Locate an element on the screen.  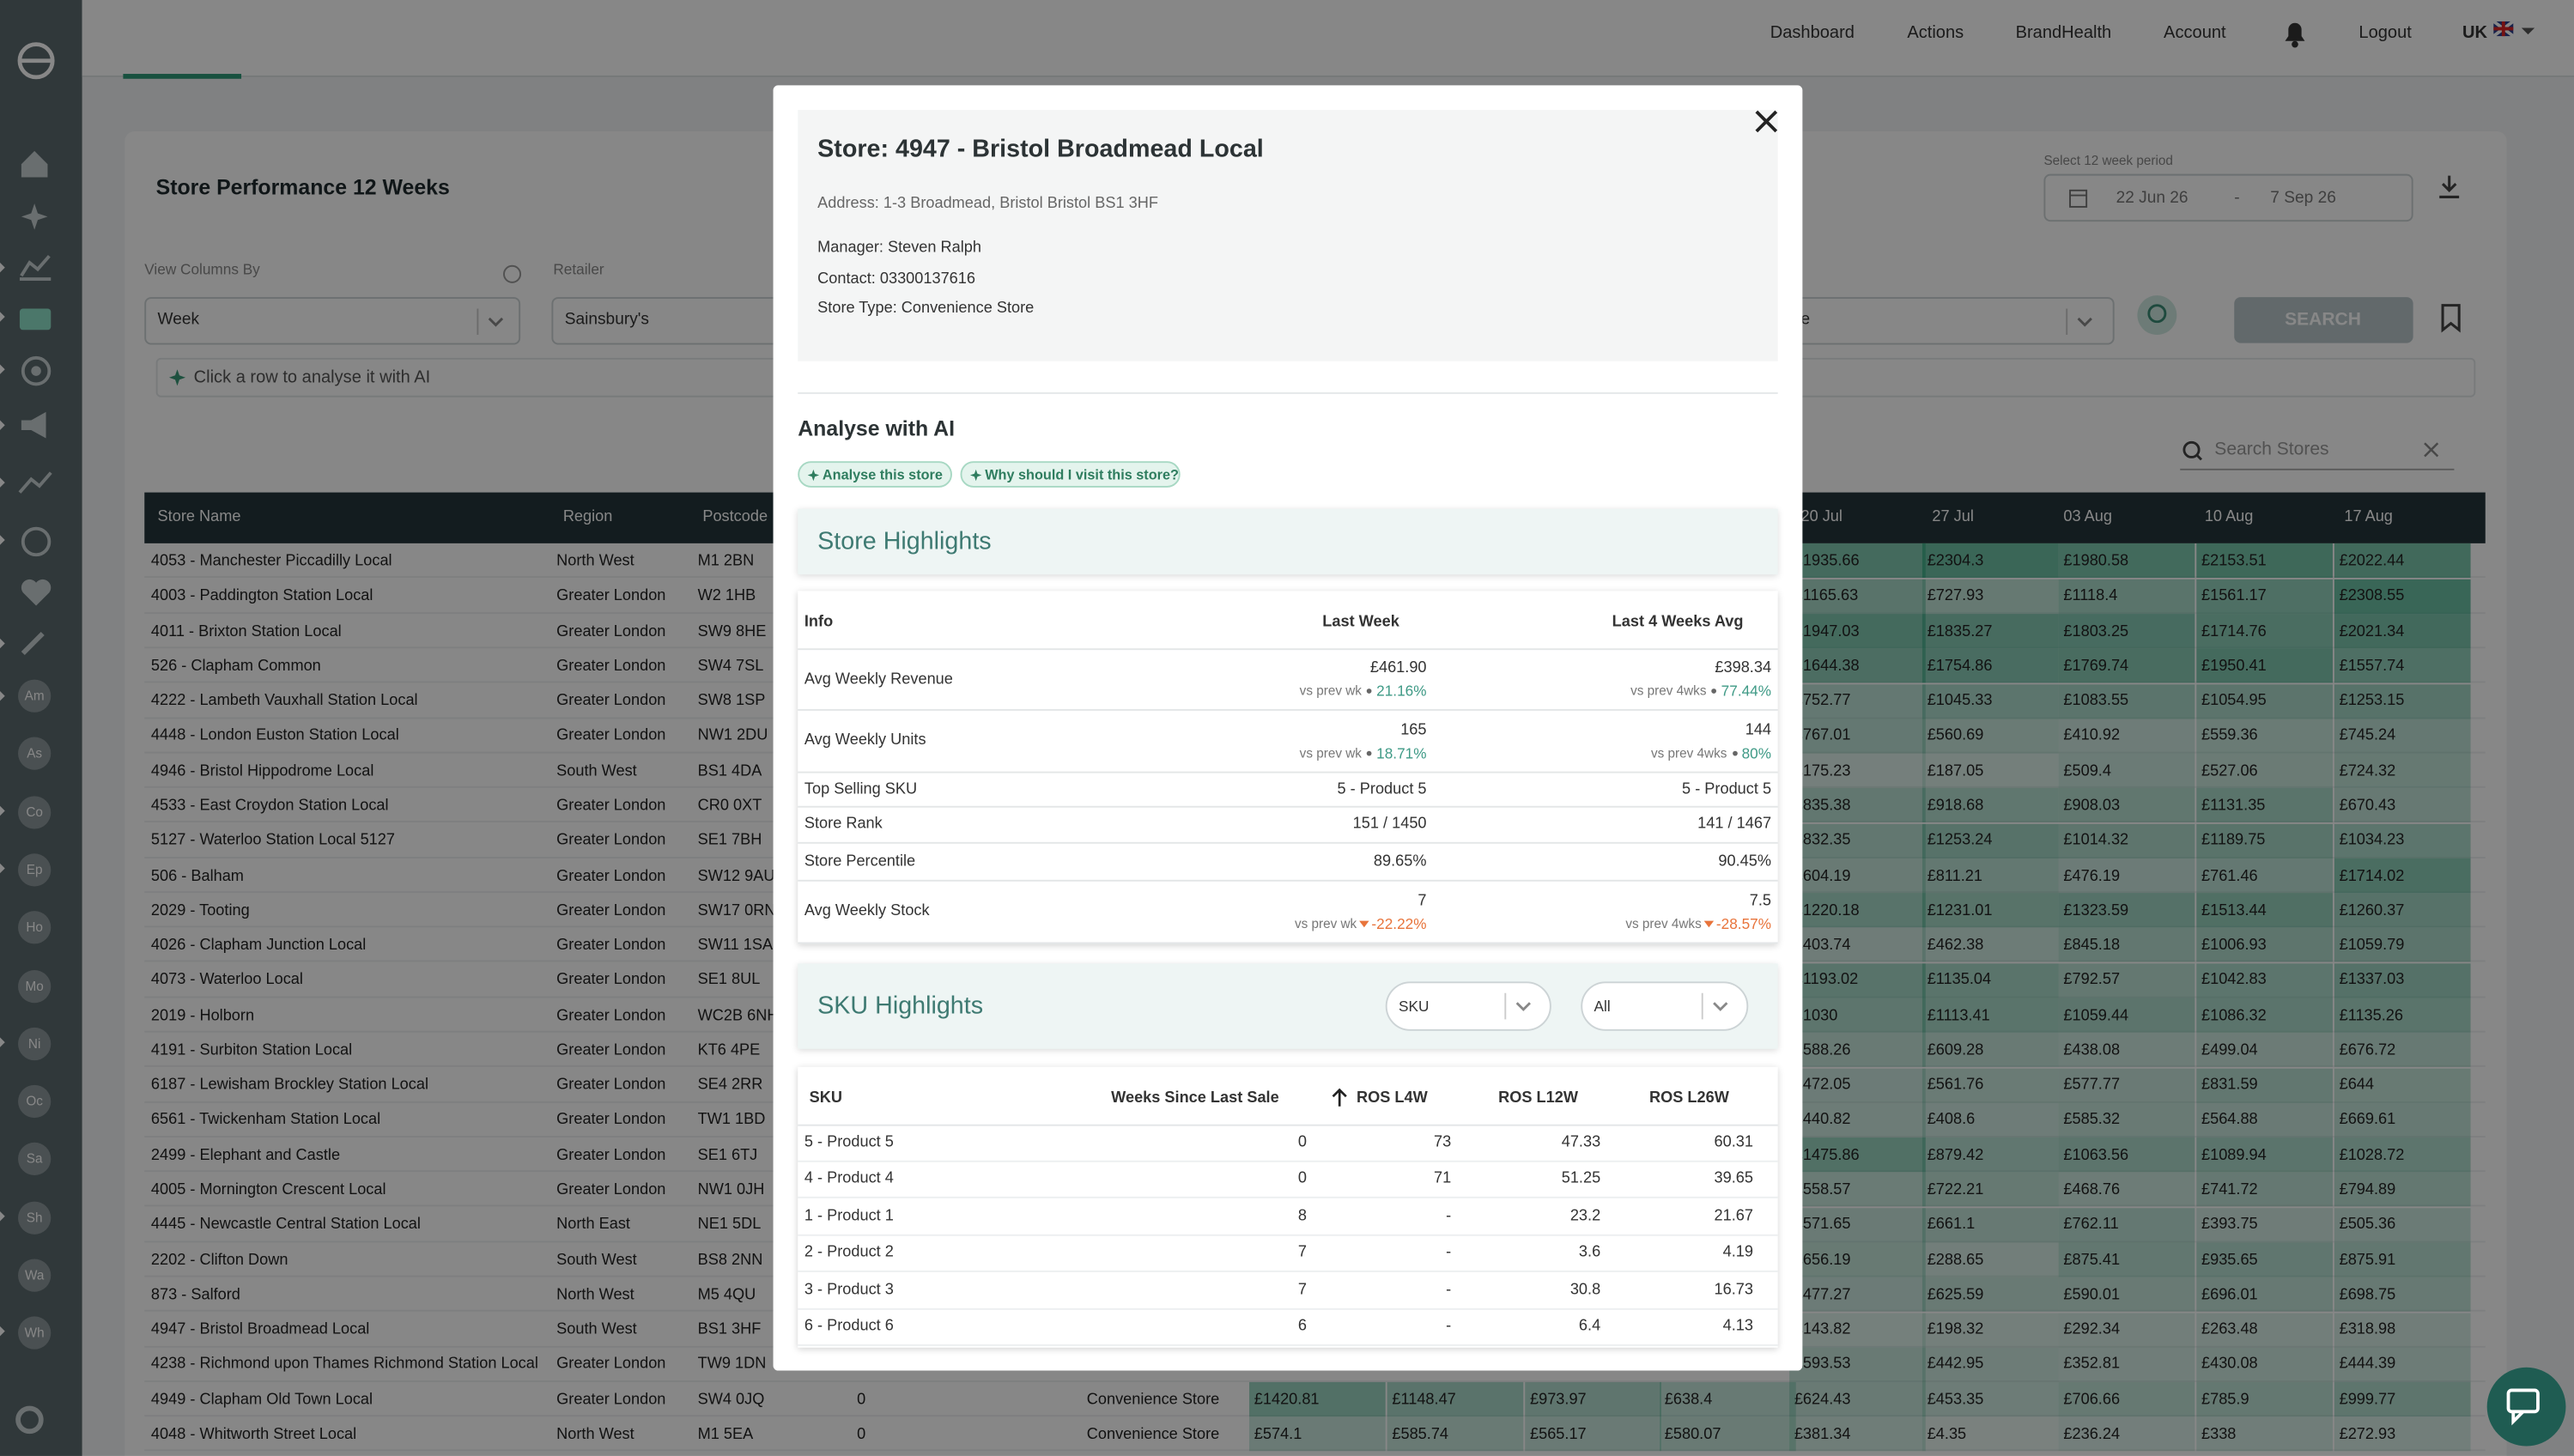
highlight-value: 5 - Product 5 is located at coordinates (1382, 789).